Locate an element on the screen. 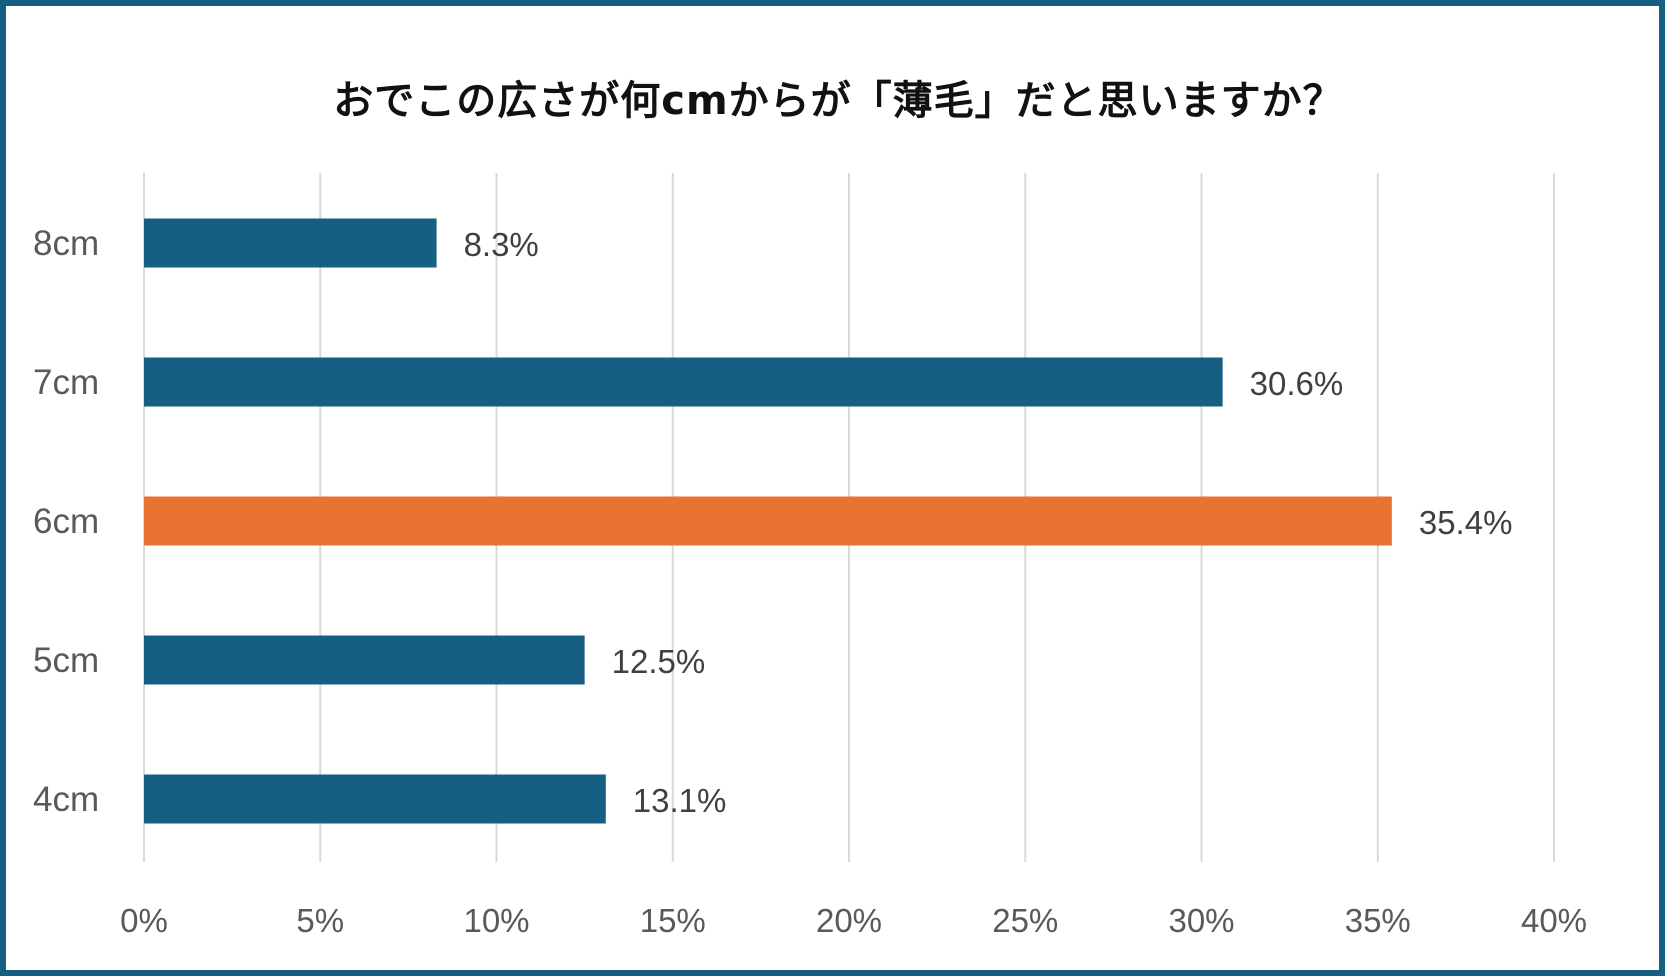 The width and height of the screenshot is (1665, 976). category-label: 7cm is located at coordinates (66, 382).